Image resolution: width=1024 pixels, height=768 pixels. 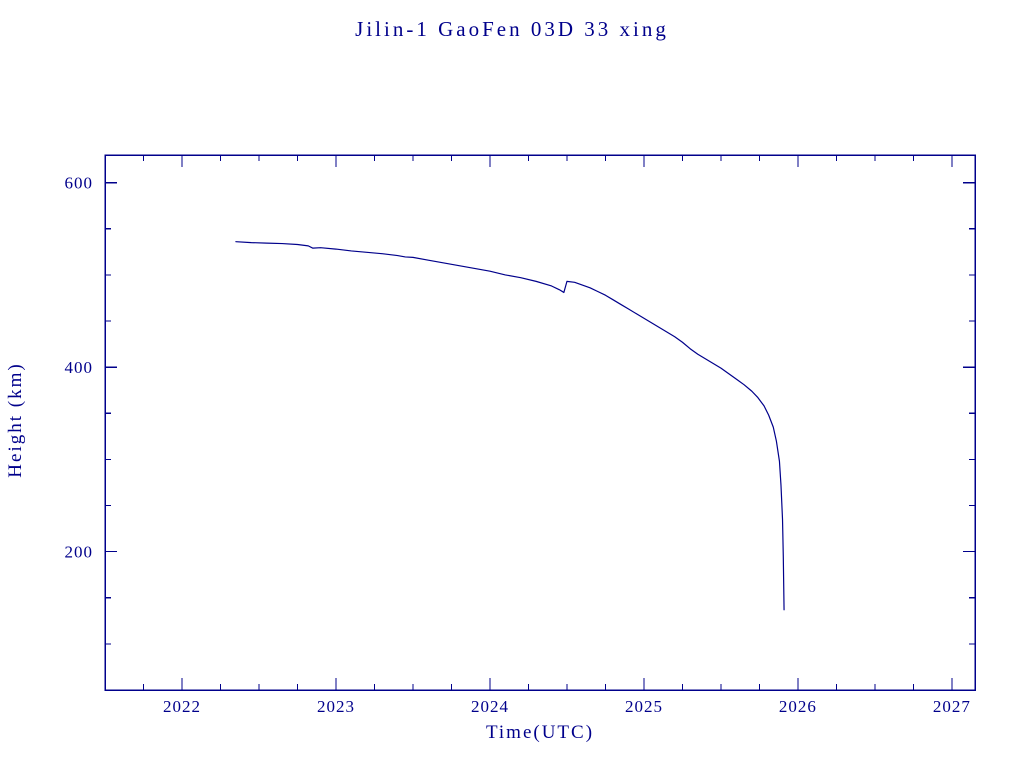 I want to click on chart-title: Jilin-1 GaoFen 03D 33 xing, so click(x=512, y=29).